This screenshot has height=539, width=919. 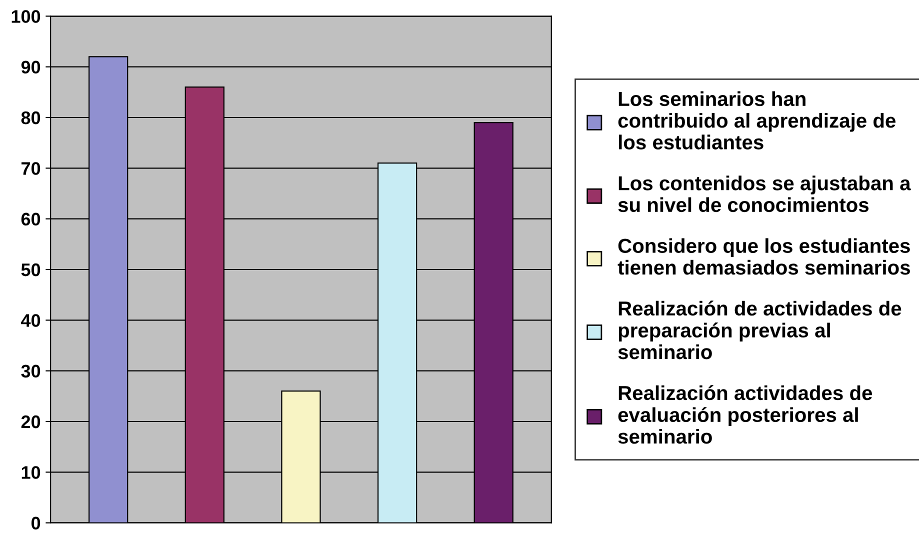 I want to click on legend-label: Los seminarios han contribuido al aprendizaje de los estudiantes, so click(x=757, y=120).